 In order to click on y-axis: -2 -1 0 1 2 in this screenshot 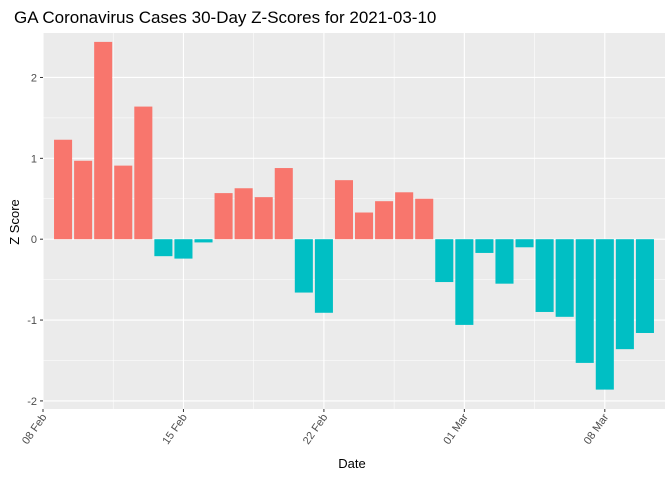, I will do `click(35, 240)`.